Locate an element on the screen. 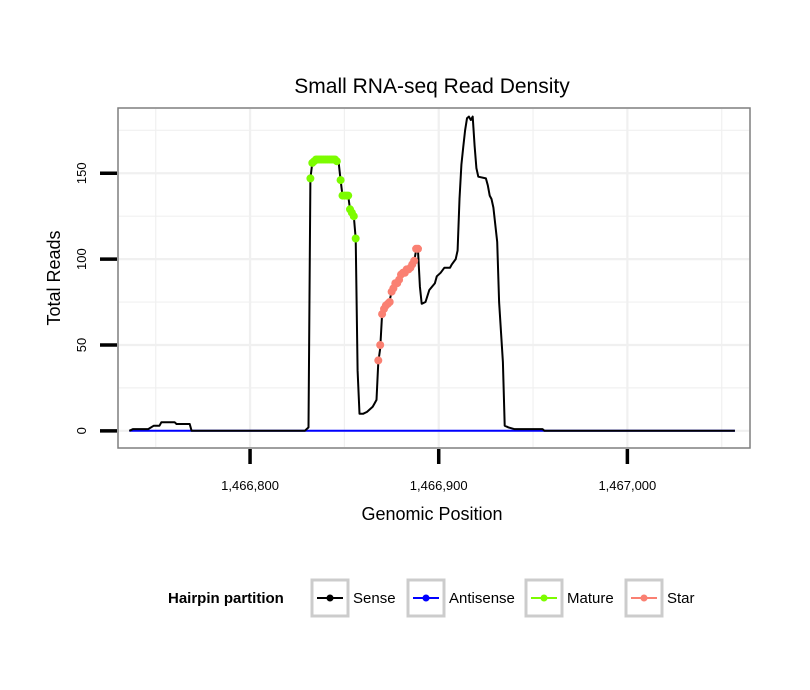  y-tick-label: 150 is located at coordinates (81, 173).